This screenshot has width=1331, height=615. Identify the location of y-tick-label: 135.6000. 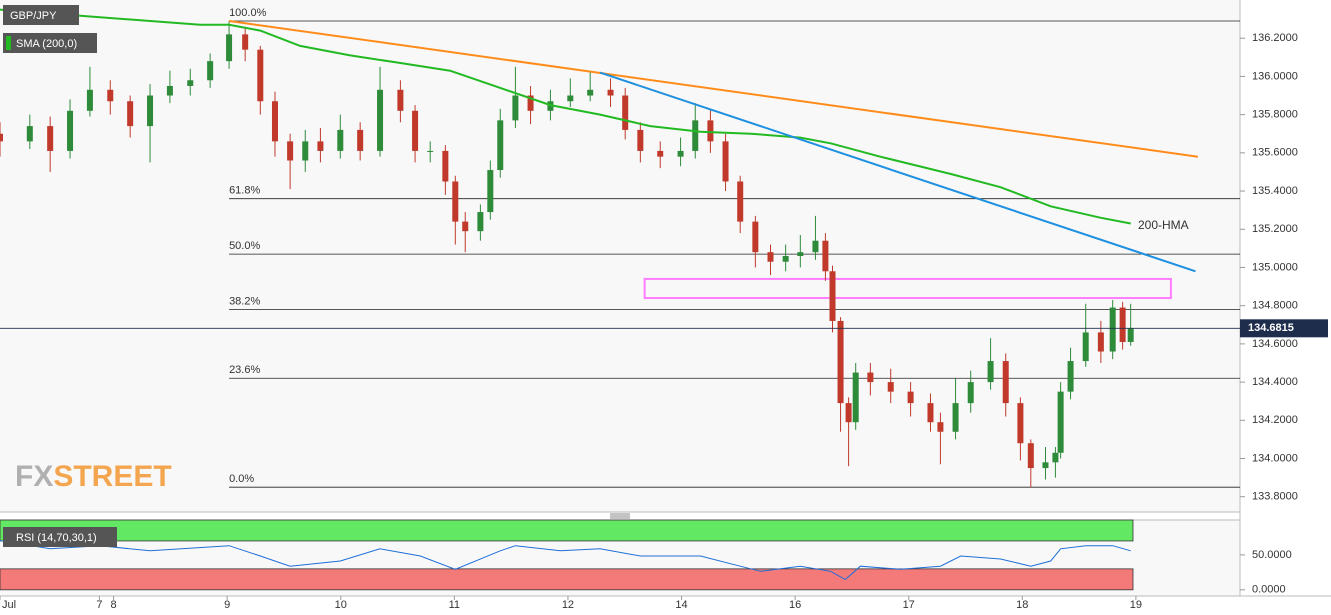
(1275, 153).